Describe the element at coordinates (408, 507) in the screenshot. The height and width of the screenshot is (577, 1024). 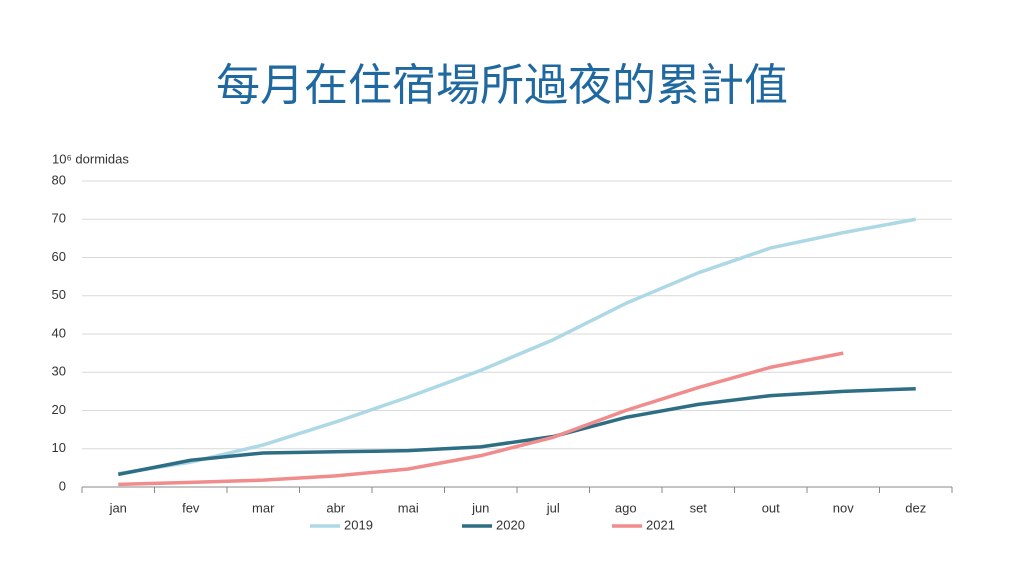
I see `x-tick-label: mai` at that location.